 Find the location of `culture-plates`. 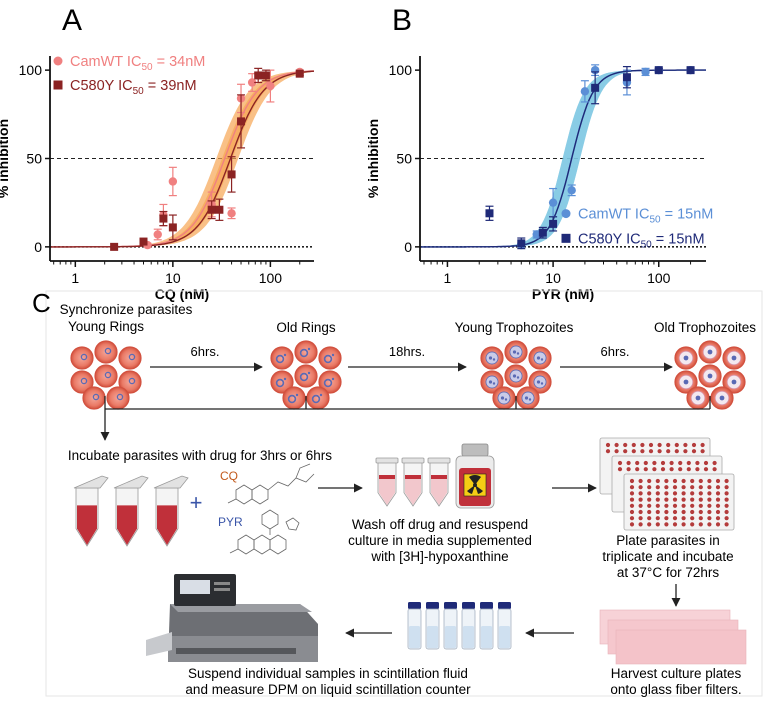

culture-plates is located at coordinates (667, 484).